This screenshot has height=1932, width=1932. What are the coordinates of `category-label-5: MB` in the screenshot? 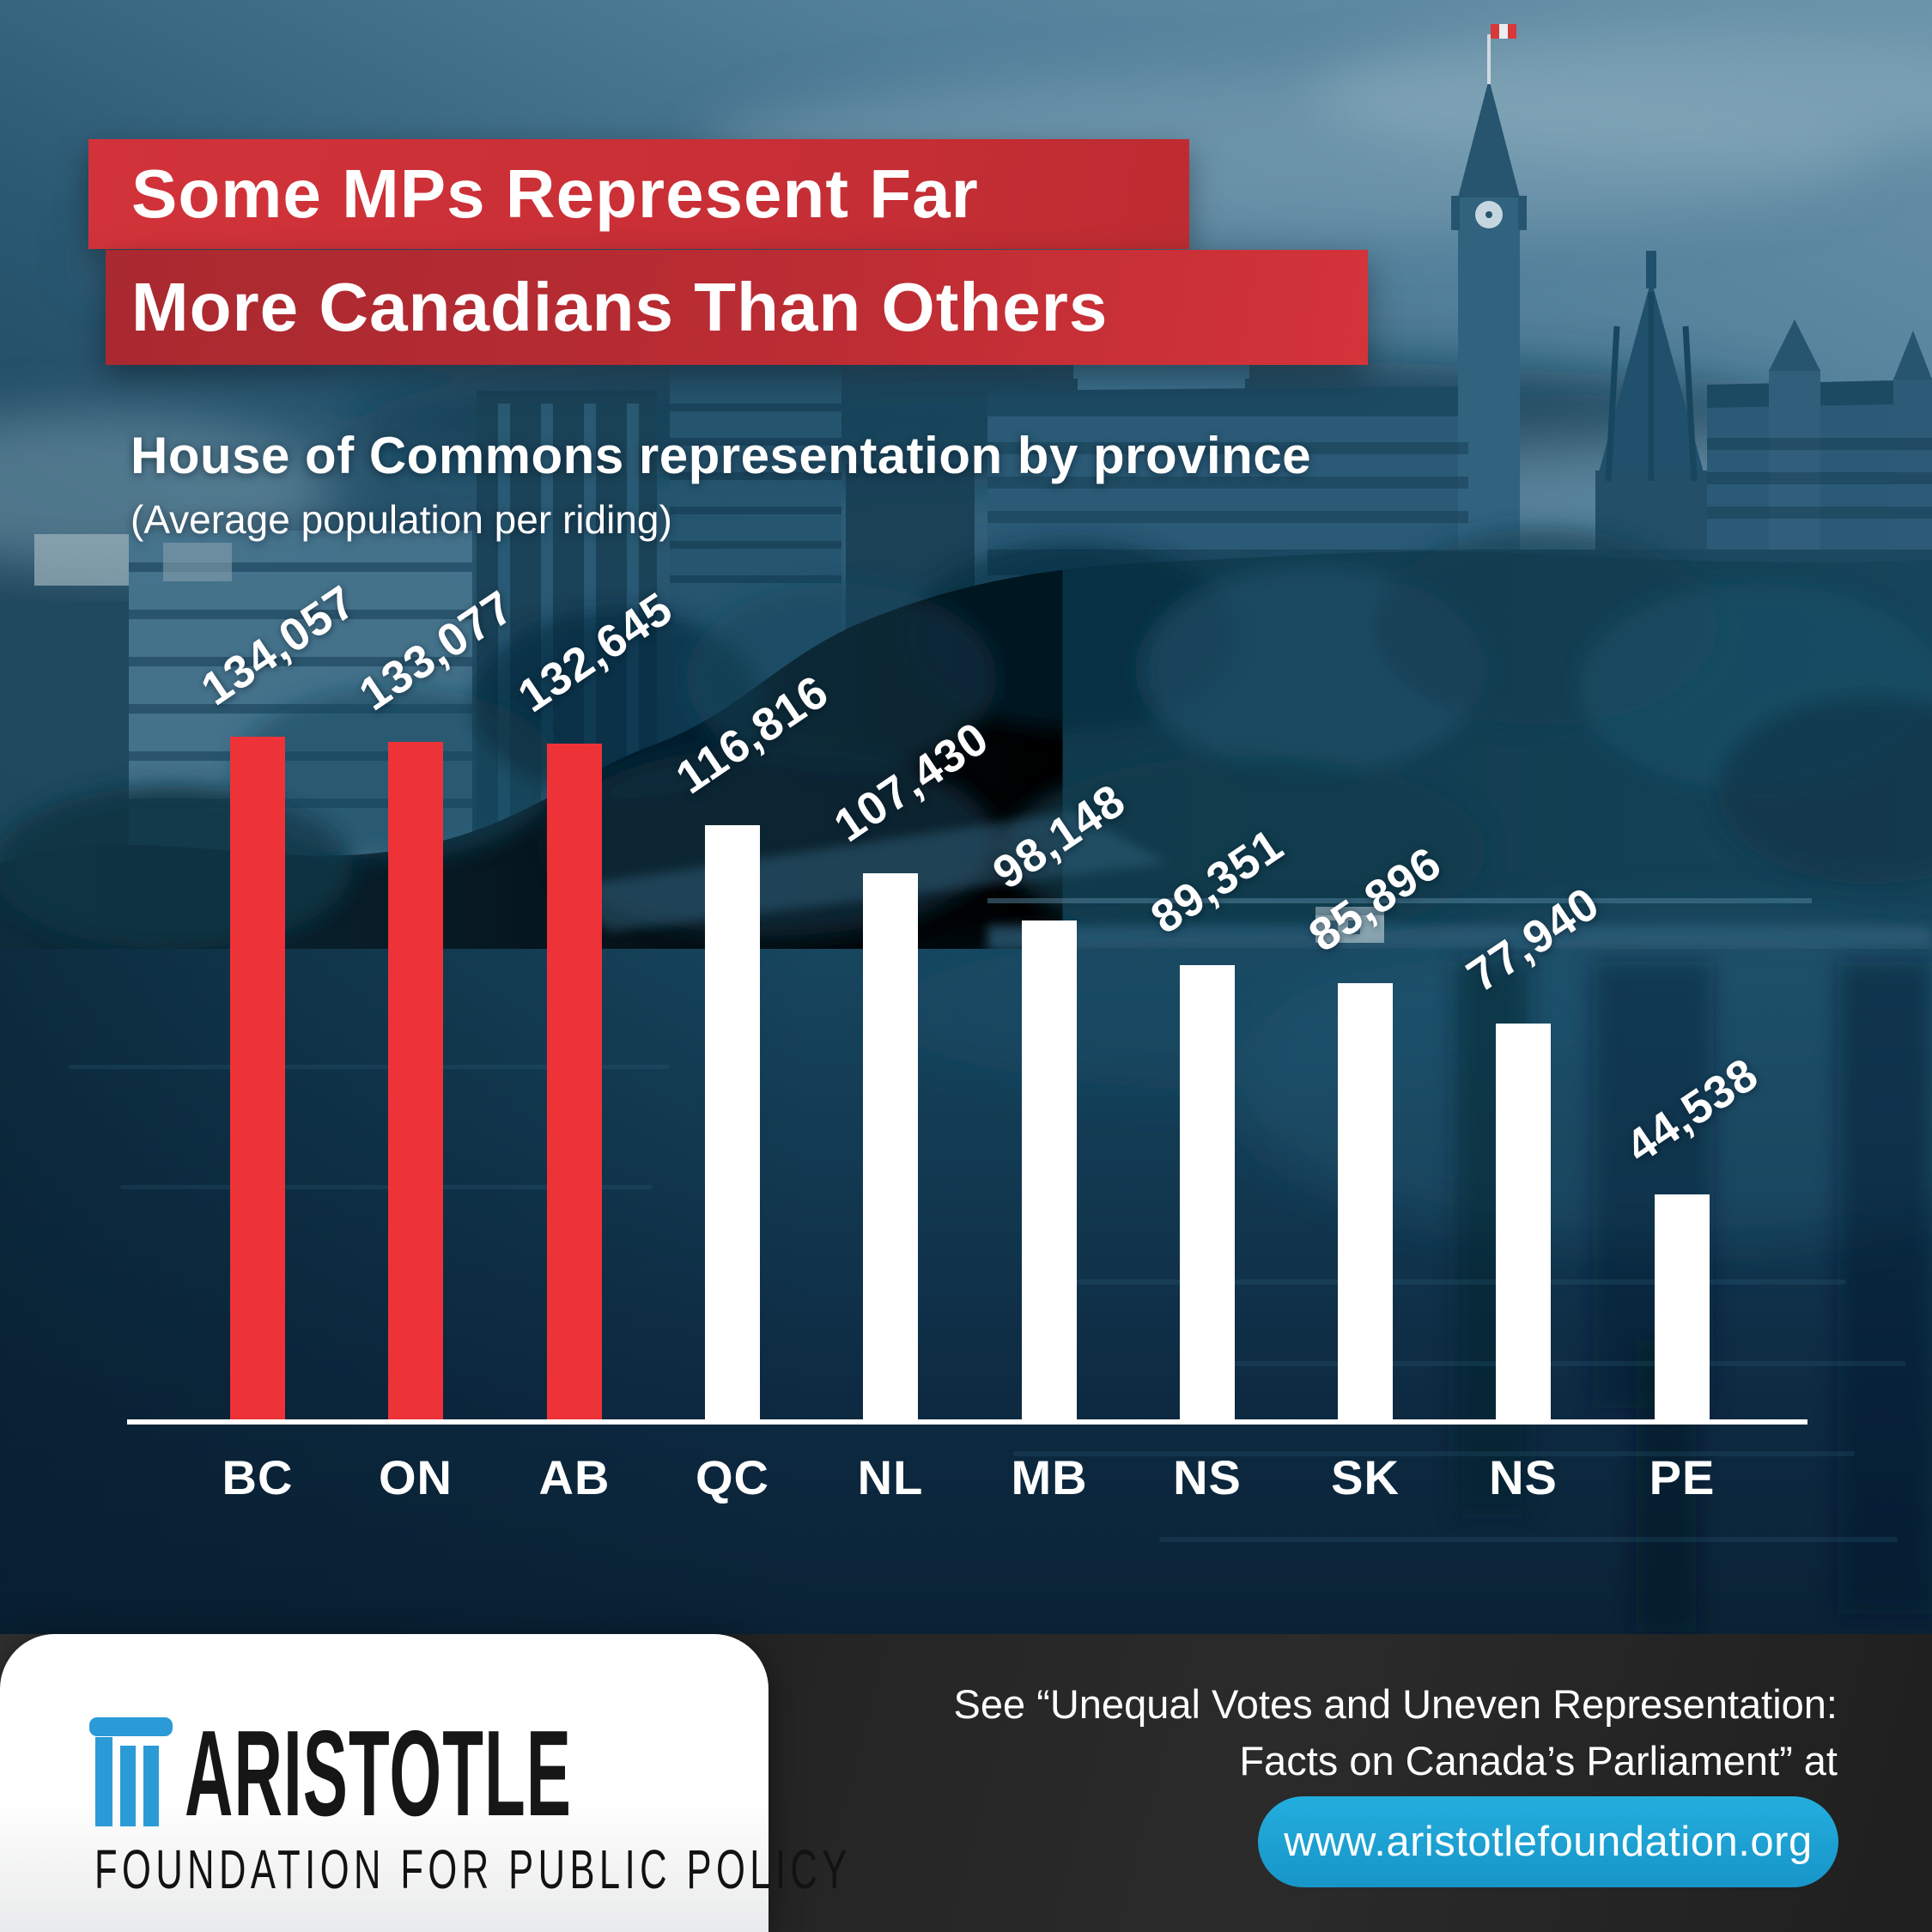 It's located at (1049, 1477).